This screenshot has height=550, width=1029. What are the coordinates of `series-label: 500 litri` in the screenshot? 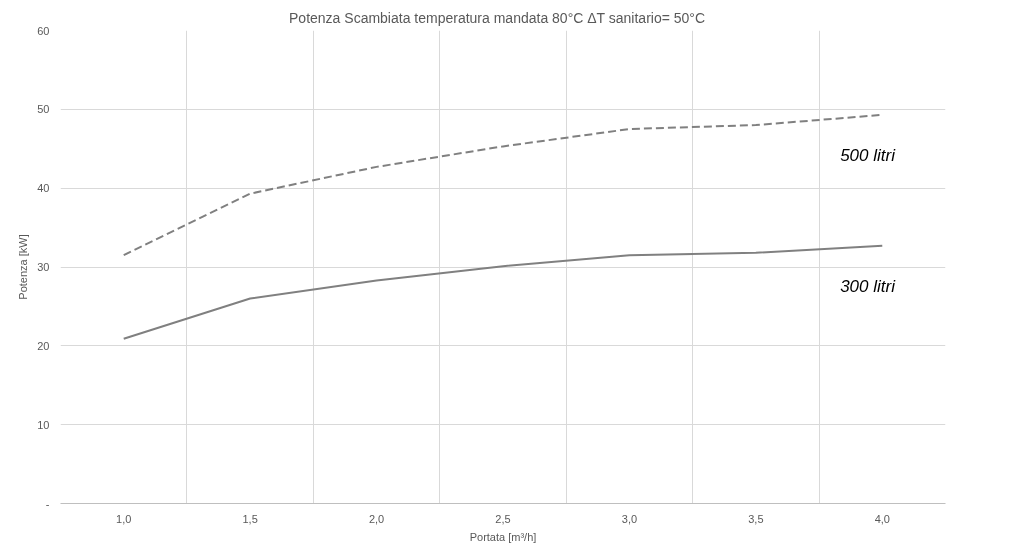 It's located at (868, 156).